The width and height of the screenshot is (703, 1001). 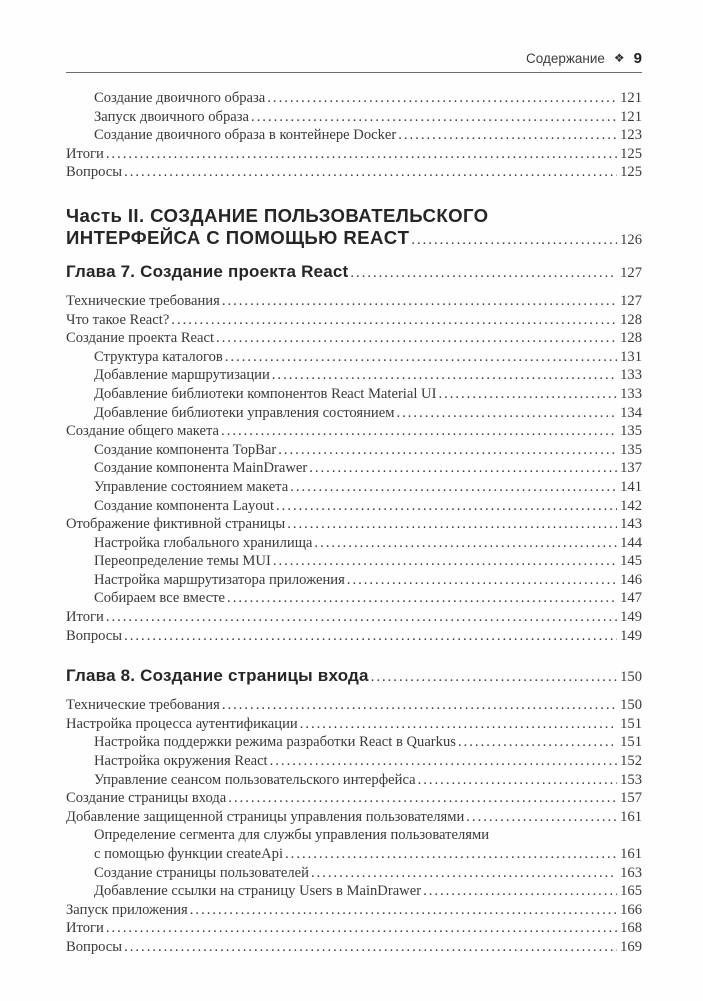 I want to click on toc-row: Глава 8. Создание страницы входа 150, so click(x=354, y=676).